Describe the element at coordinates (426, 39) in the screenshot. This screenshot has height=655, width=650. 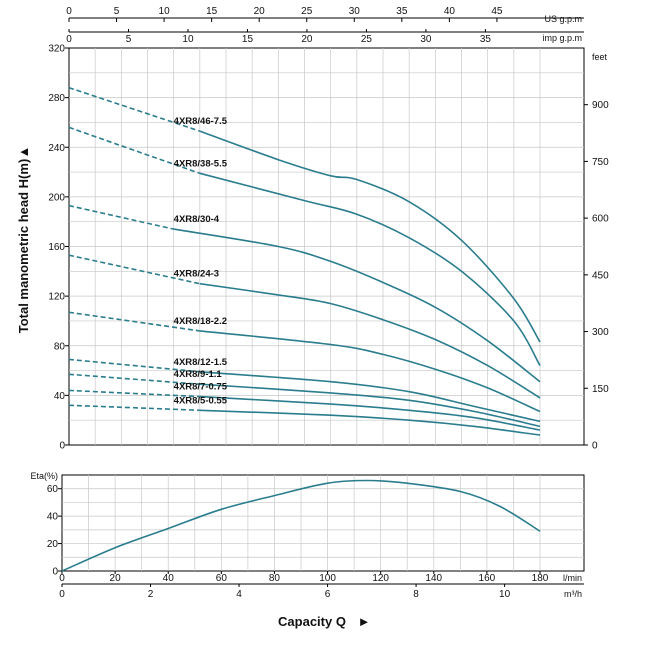
I see `imp-gpm-tick-label: 30` at that location.